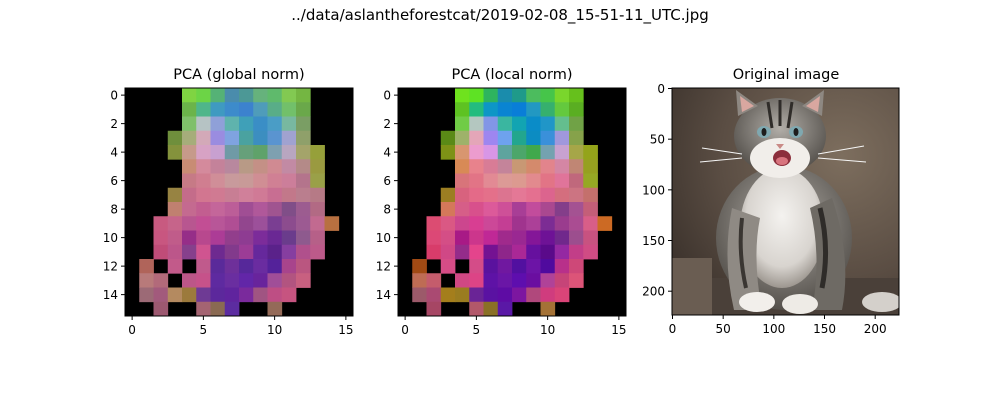 This screenshot has width=1000, height=400. I want to click on x-tick-label: 5, so click(204, 330).